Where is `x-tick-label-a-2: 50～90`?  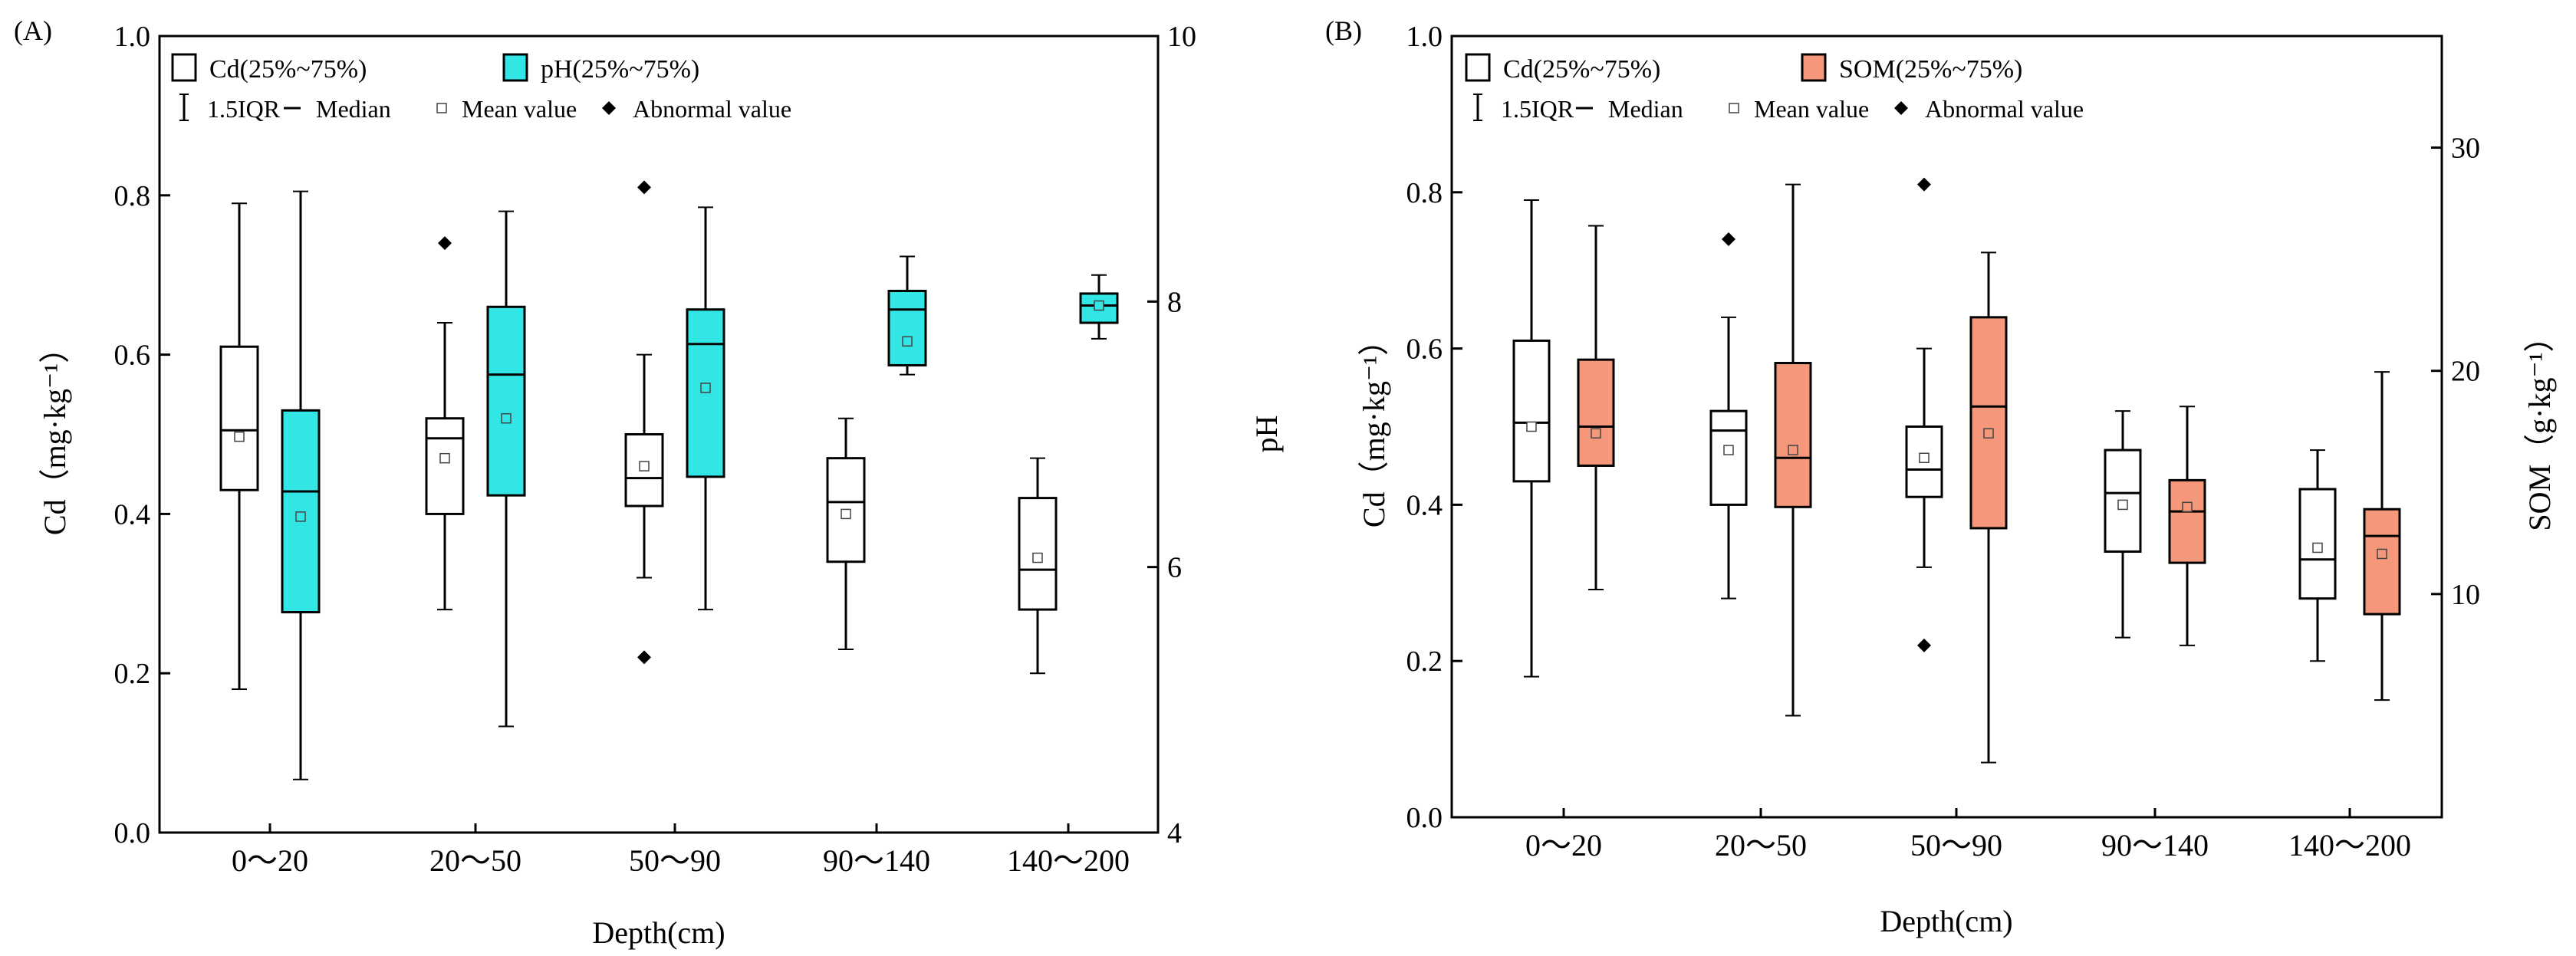
x-tick-label-a-2: 50～90 is located at coordinates (675, 861).